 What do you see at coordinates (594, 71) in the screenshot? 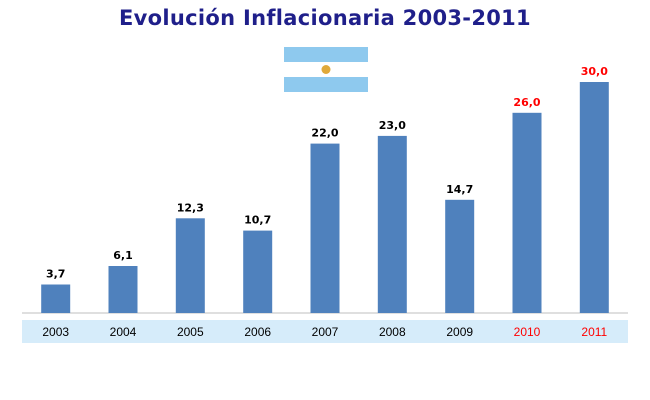
I see `value-label-2011: 30,0` at bounding box center [594, 71].